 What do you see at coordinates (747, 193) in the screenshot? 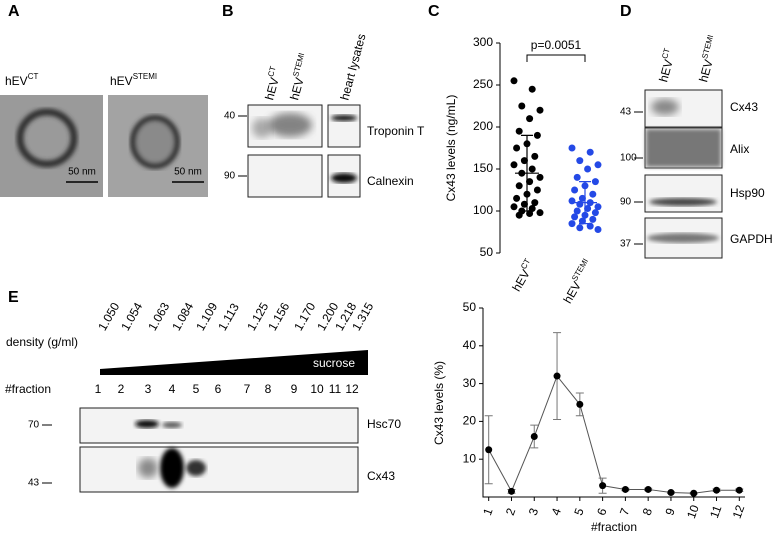
I see `blot-label: Hsp90` at bounding box center [747, 193].